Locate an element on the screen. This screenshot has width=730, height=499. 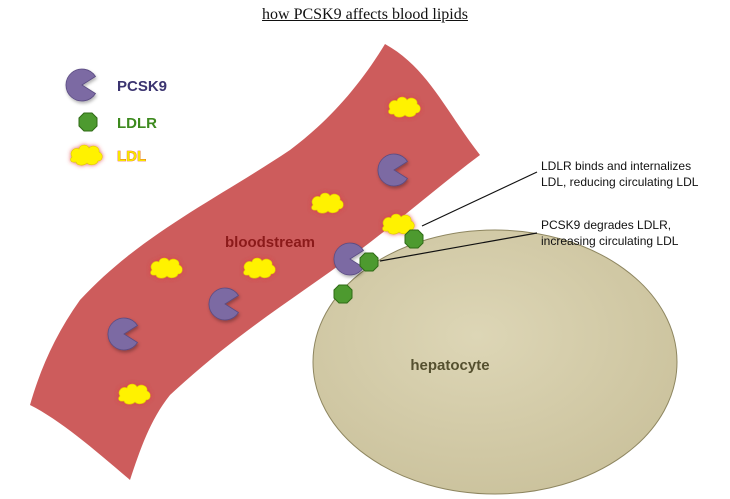
hepatocyte-label: hepatocyte is located at coordinates (449, 365).